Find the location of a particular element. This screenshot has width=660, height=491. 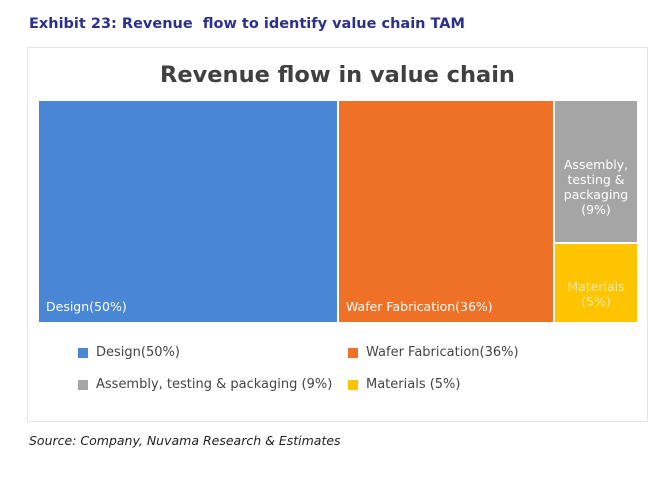

legend-item-wafer-fabrication: Wafer Fabrication(36%) is located at coordinates (433, 352).